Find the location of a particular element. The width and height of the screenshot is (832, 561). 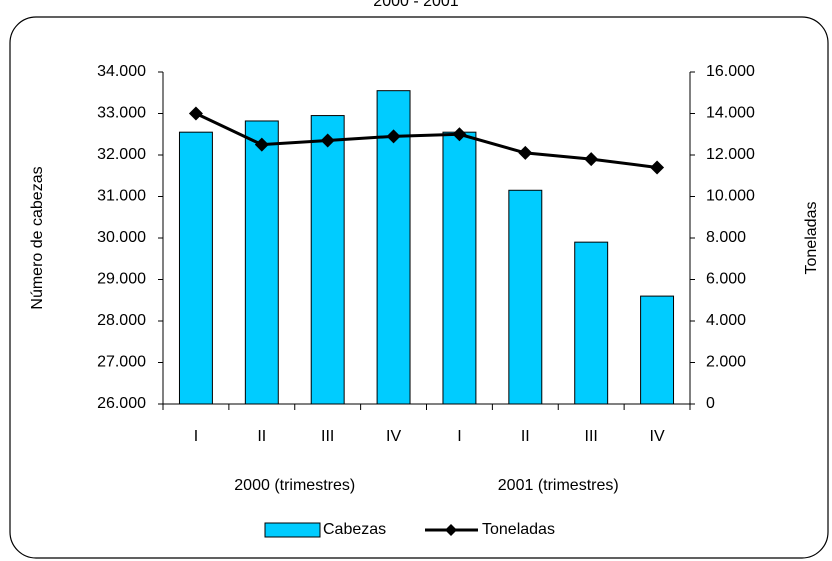

y-tick-label: 33.000 is located at coordinates (121, 113).